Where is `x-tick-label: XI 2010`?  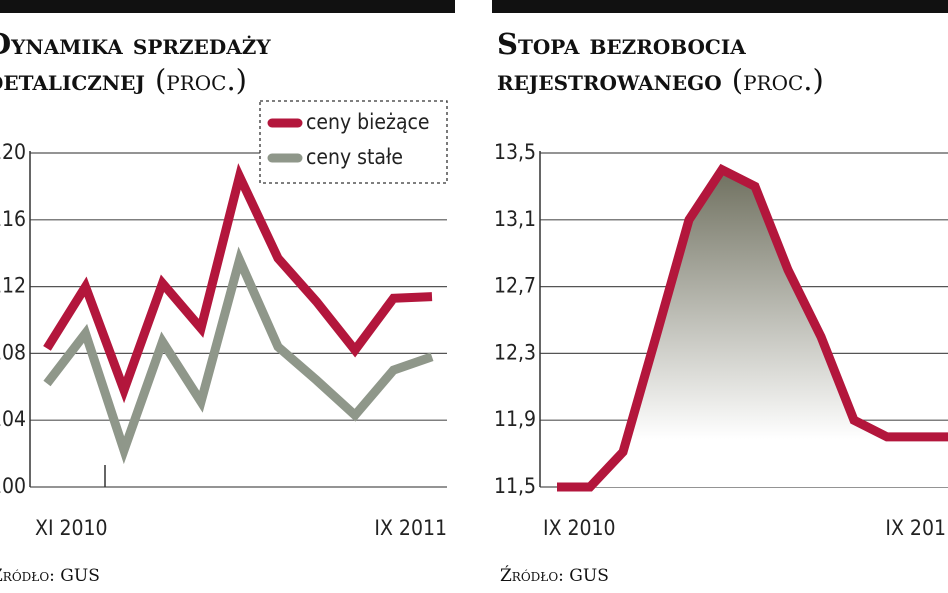 x-tick-label: XI 2010 is located at coordinates (71, 528).